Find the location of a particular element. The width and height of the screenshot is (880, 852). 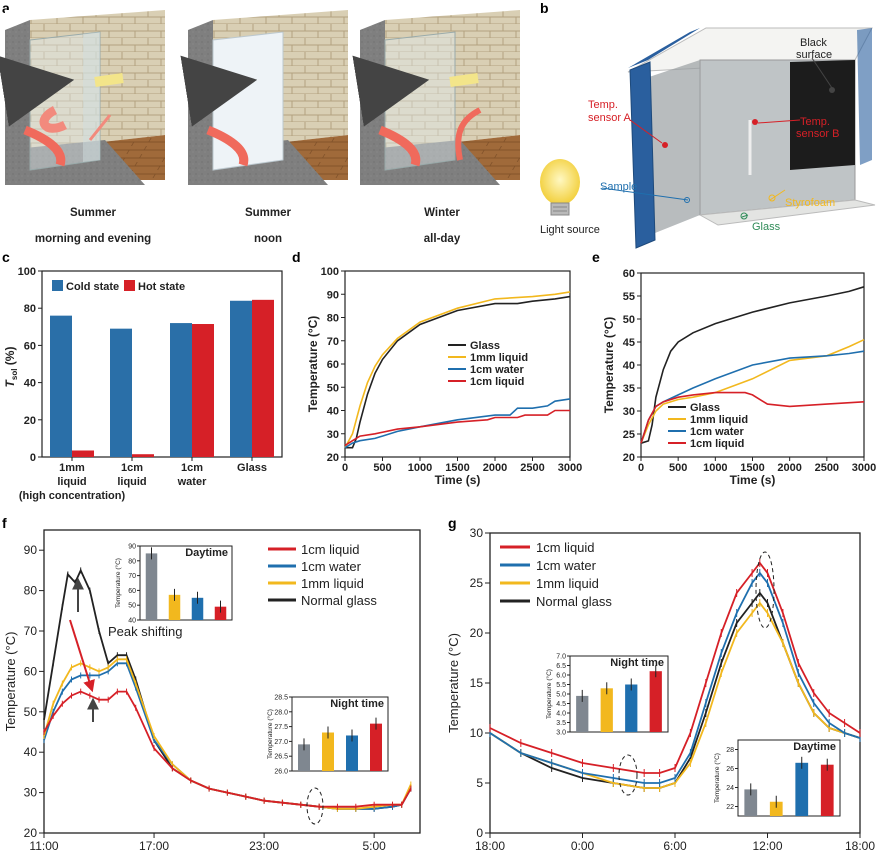

g-xtick-label: 18:00 is located at coordinates (860, 845).